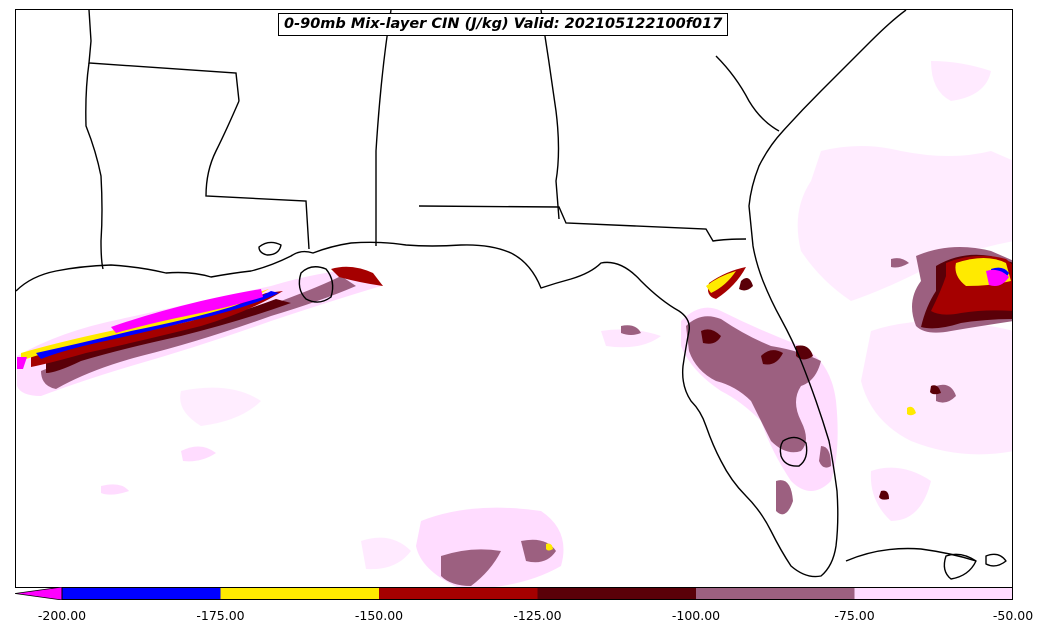  I want to click on coast-keys, so click(911, 554).